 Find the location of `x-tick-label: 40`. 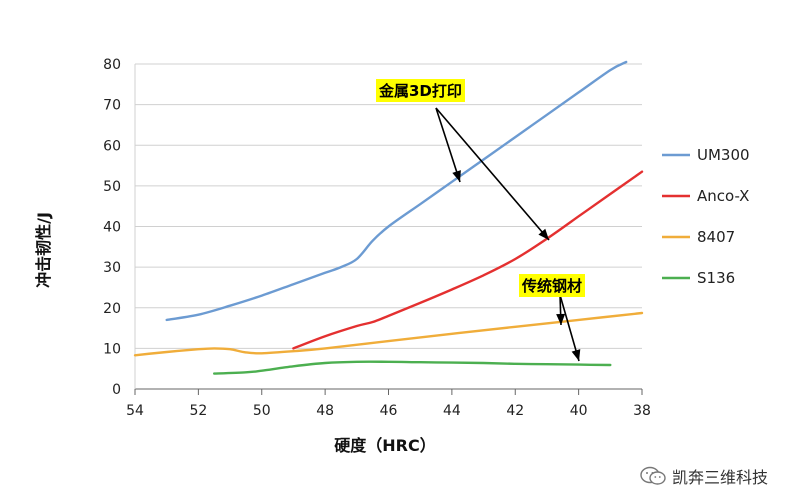

x-tick-label: 40 is located at coordinates (579, 411).